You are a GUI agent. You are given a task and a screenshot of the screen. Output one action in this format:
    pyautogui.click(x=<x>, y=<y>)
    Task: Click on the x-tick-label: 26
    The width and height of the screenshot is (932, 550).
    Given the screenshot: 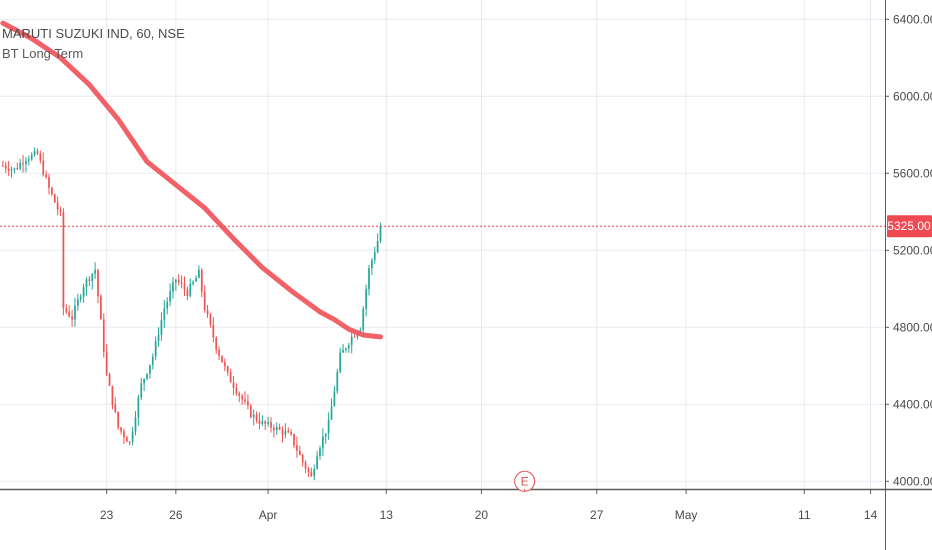 What is the action you would take?
    pyautogui.click(x=176, y=515)
    